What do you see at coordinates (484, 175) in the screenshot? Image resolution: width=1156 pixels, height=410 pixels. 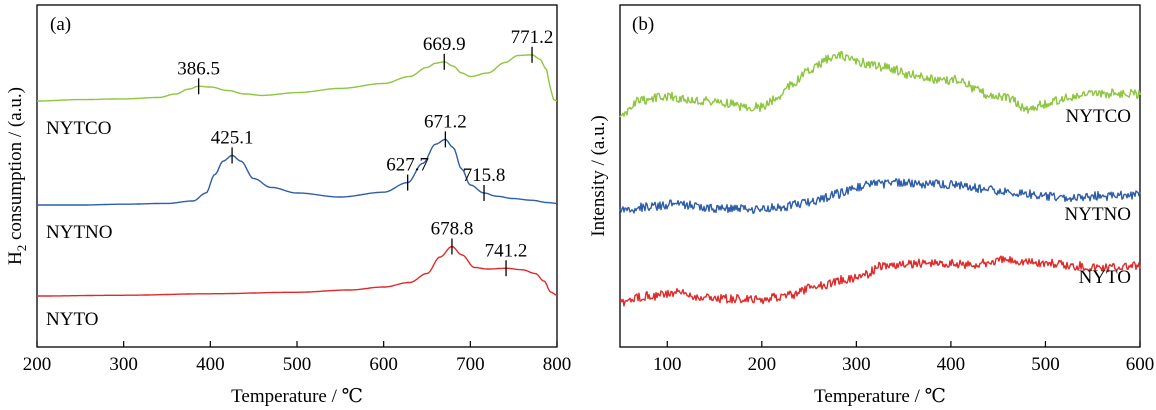 I see `peak-label: 715.8` at bounding box center [484, 175].